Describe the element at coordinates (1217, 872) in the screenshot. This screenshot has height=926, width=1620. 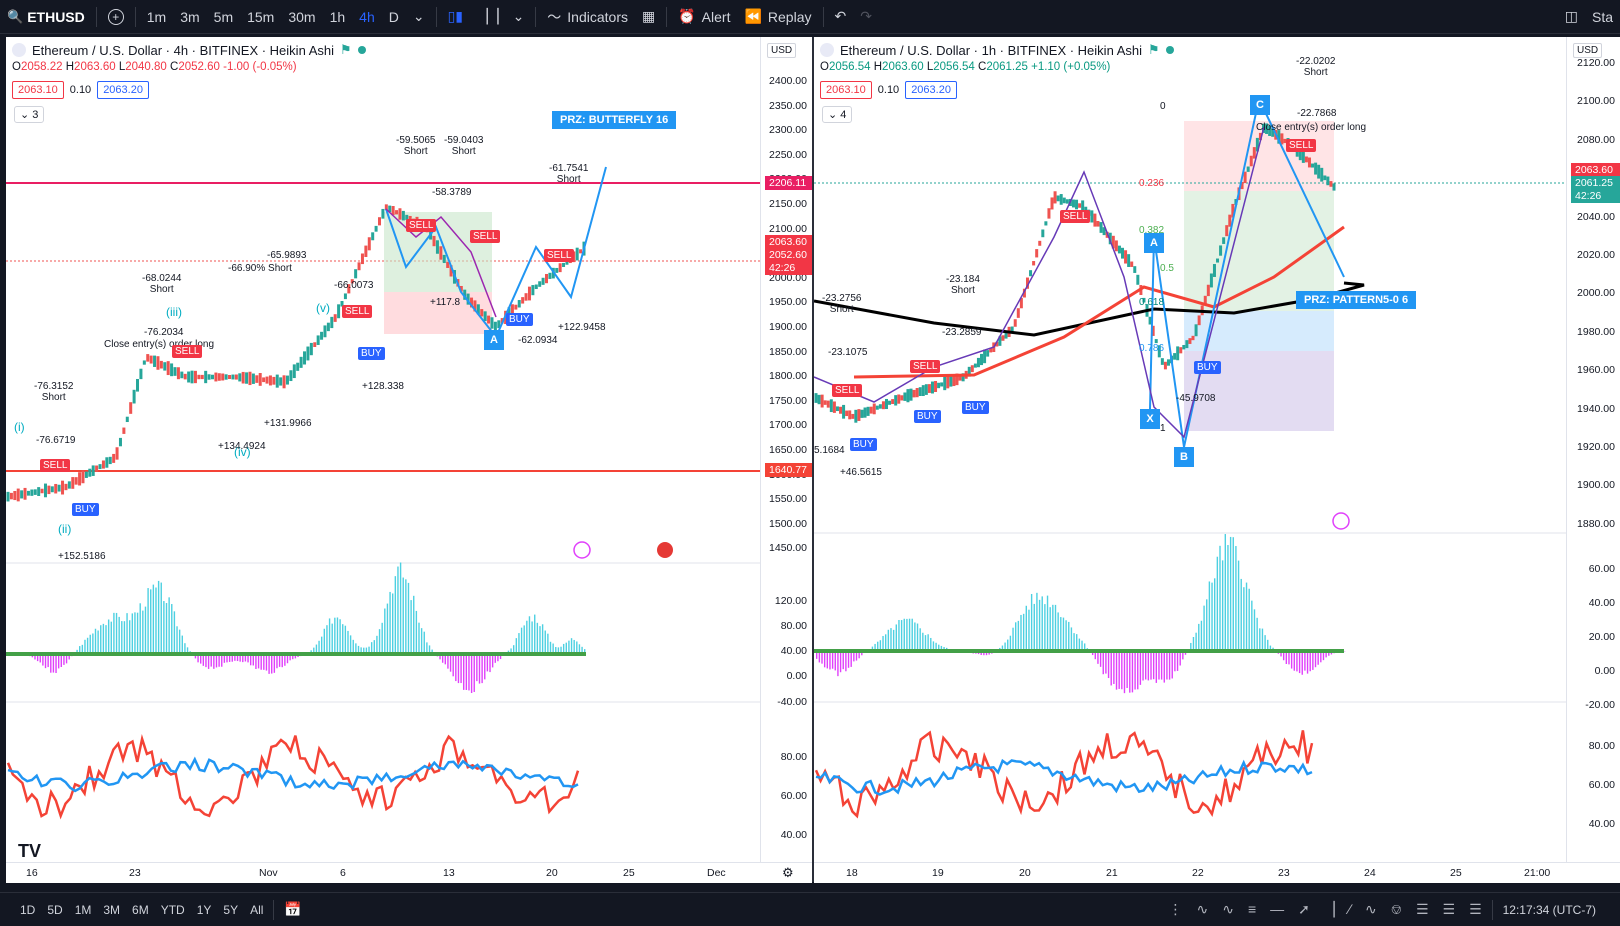
I see `right-time-axis: 18 19 20 21 22 23 24 25 21:00` at that location.